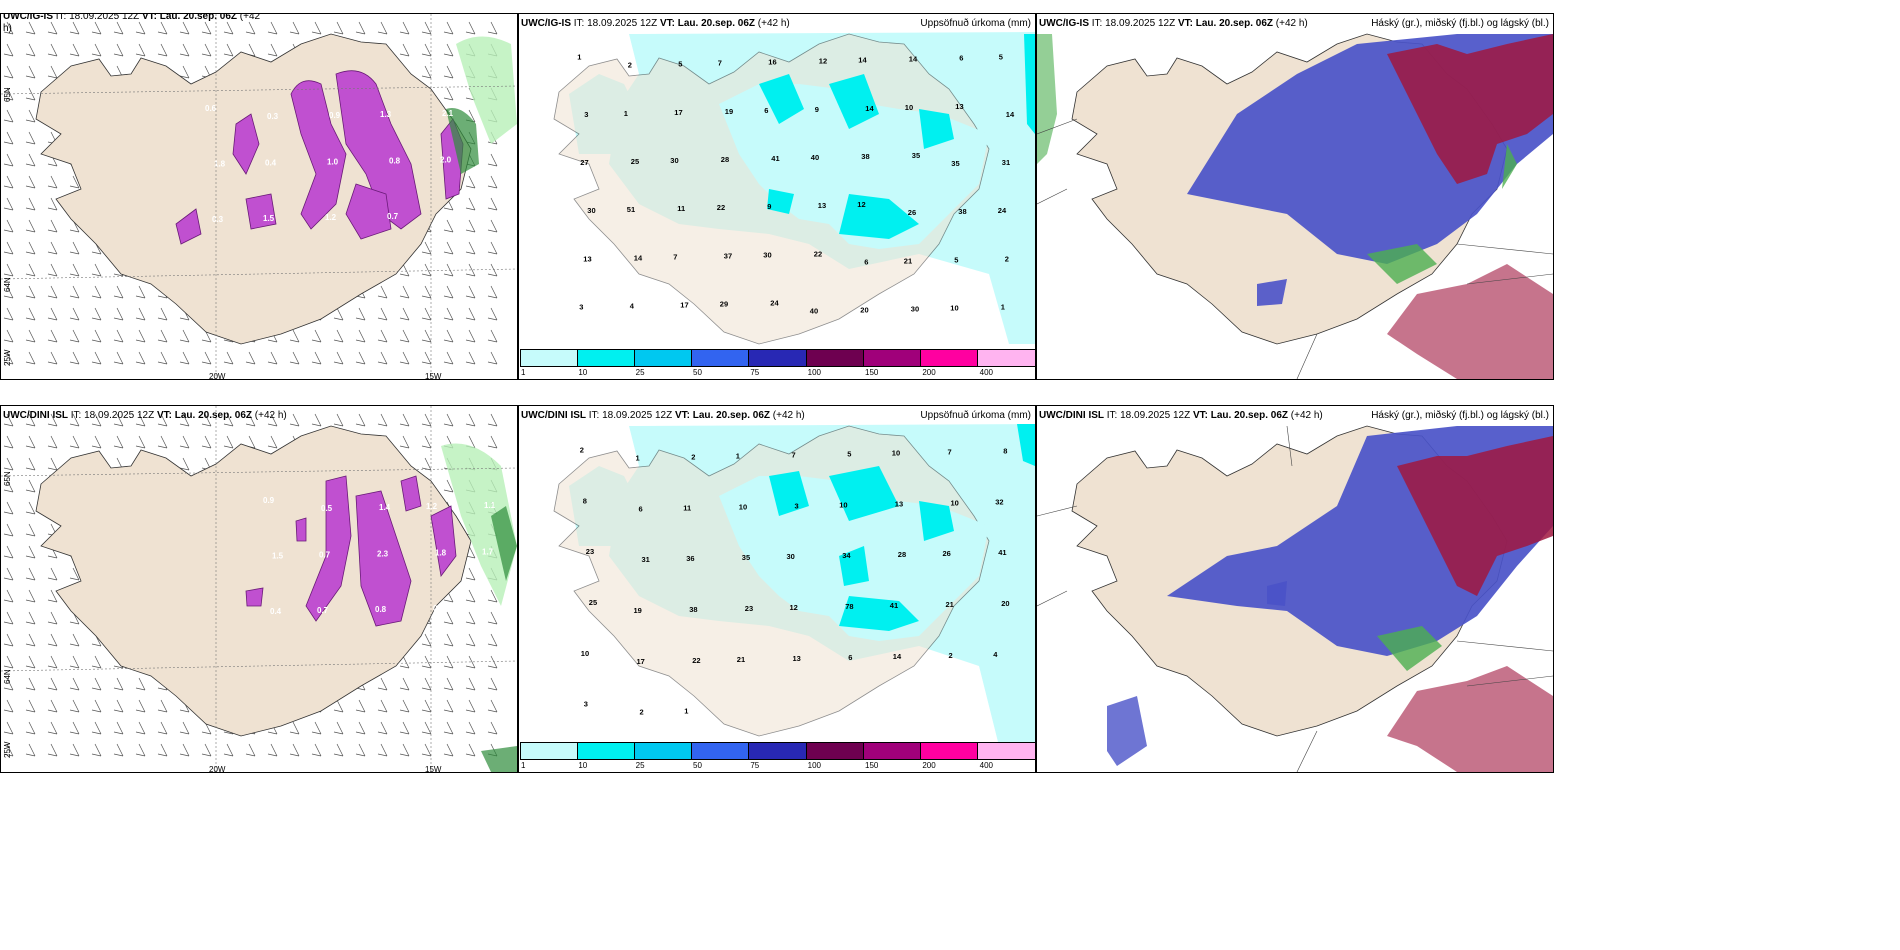 This screenshot has height=950, width=1900. Describe the element at coordinates (697, 372) in the screenshot. I see `colorbar-label: 50` at that location.